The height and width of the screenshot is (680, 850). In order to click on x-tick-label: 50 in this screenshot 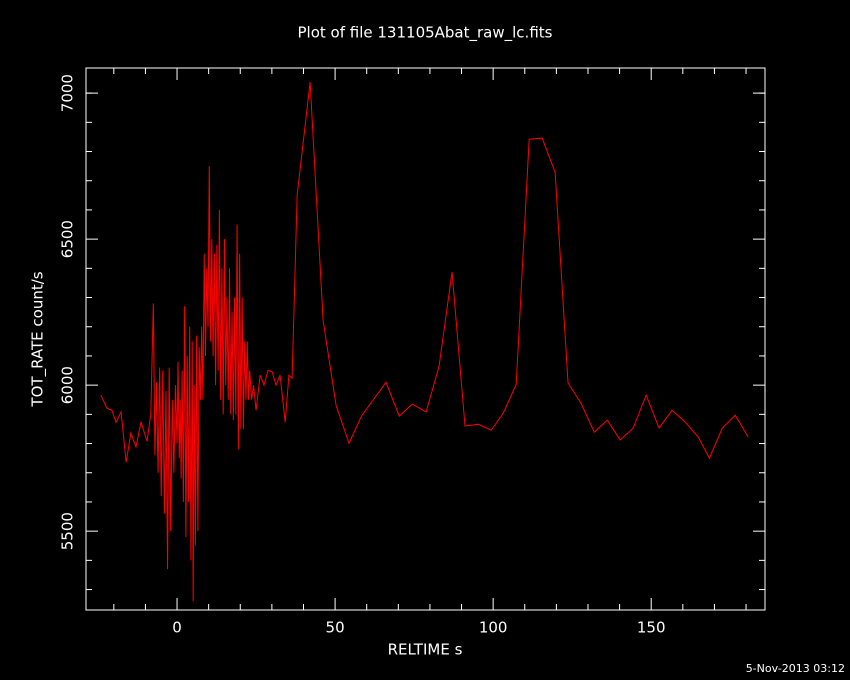, I will do `click(335, 628)`.